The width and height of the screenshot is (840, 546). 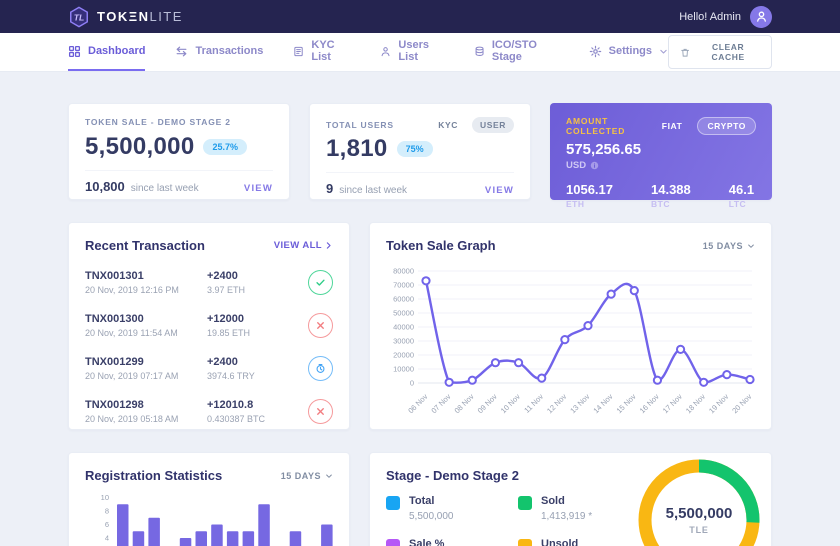 What do you see at coordinates (751, 246) in the screenshot?
I see `chevron-down-icon` at bounding box center [751, 246].